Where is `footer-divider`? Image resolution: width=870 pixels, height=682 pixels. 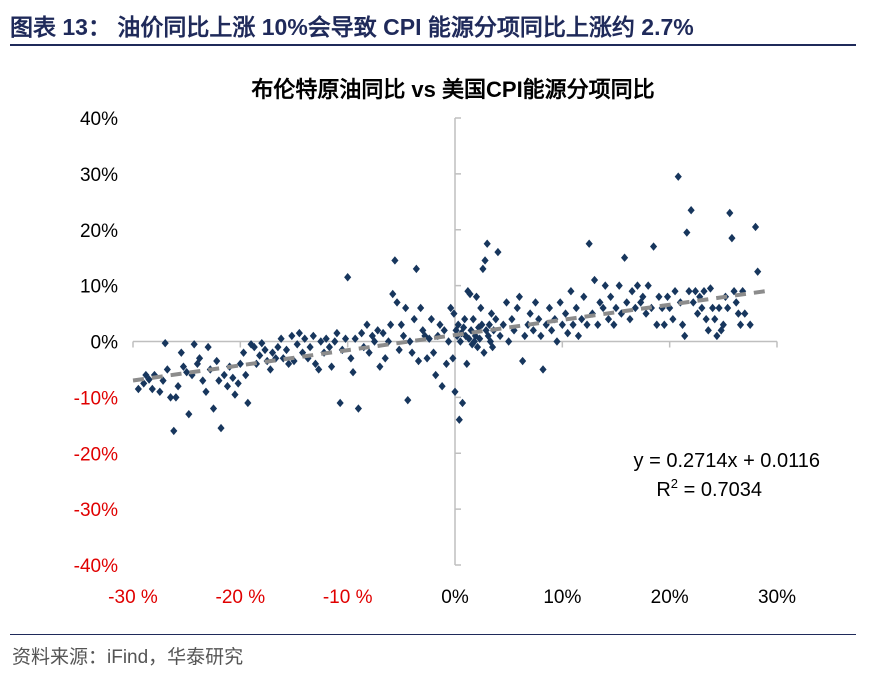 footer-divider is located at coordinates (433, 634).